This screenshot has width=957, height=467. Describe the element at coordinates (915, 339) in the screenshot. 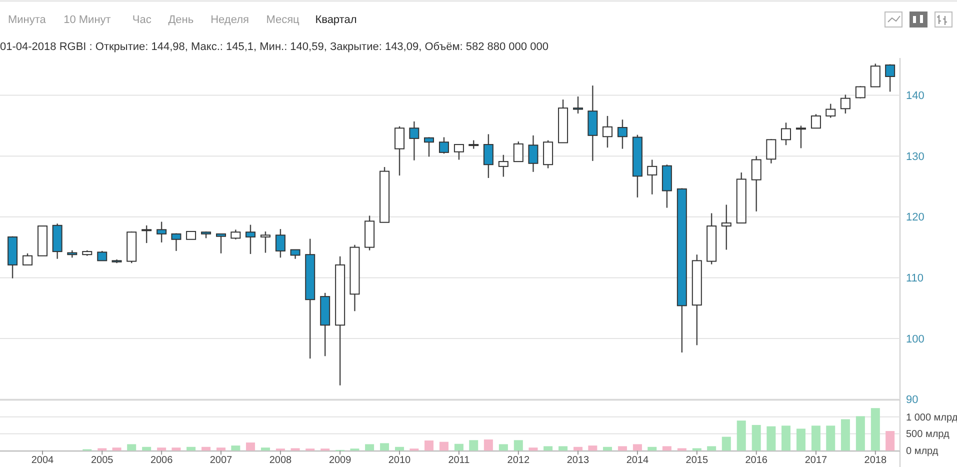

I see `y-tick-label: 100` at that location.